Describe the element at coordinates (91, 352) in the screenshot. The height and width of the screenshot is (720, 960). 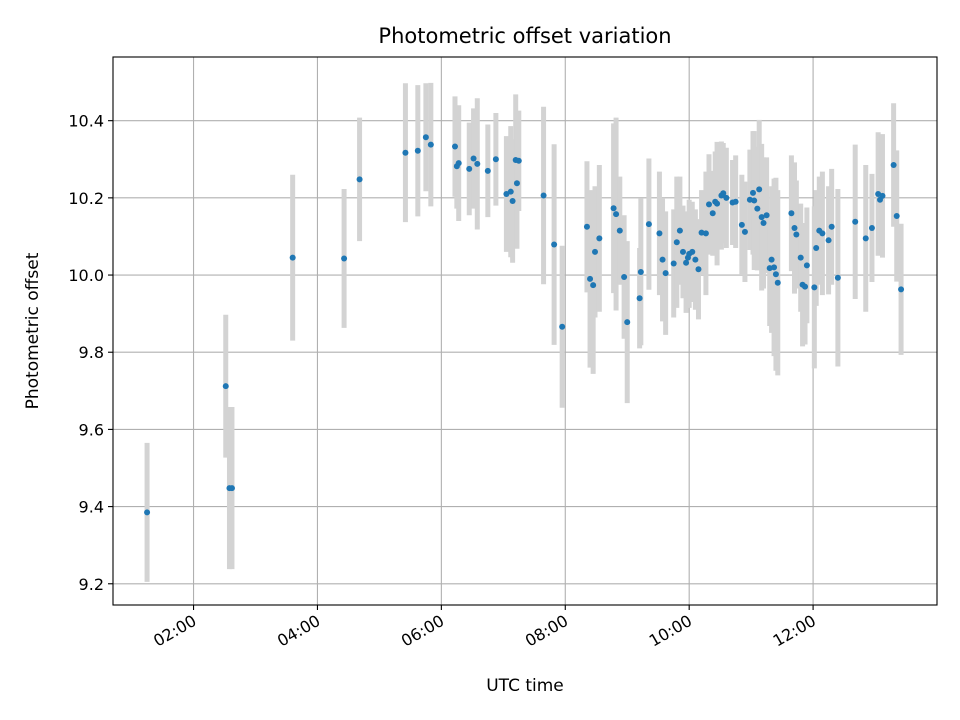
I see `y-tick-label: 9.8` at that location.